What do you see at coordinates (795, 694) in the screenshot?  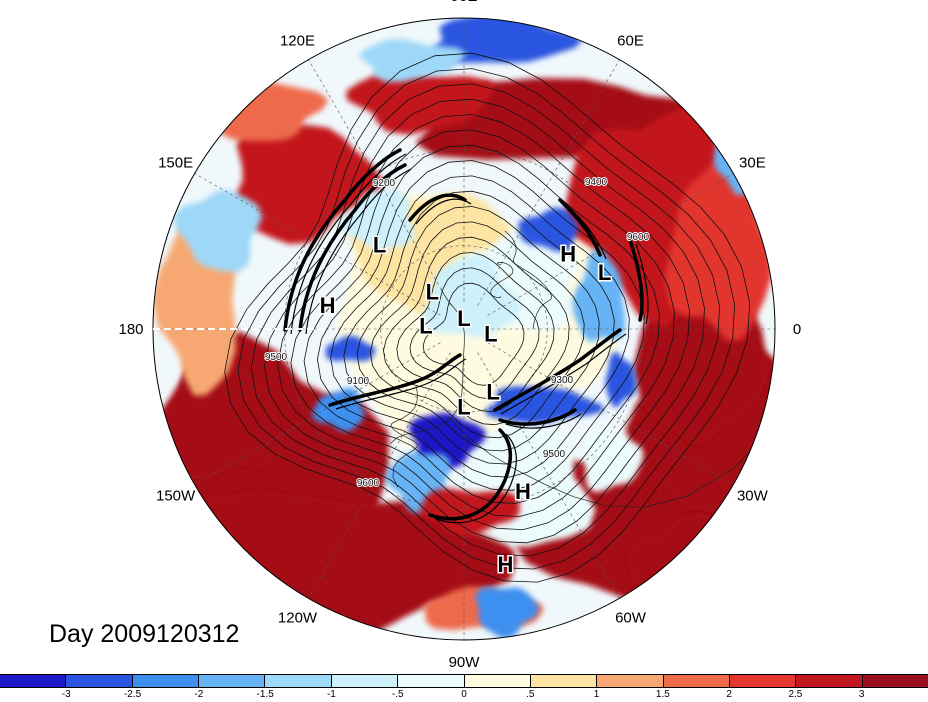 I see `colorbar-label: 2.5` at bounding box center [795, 694].